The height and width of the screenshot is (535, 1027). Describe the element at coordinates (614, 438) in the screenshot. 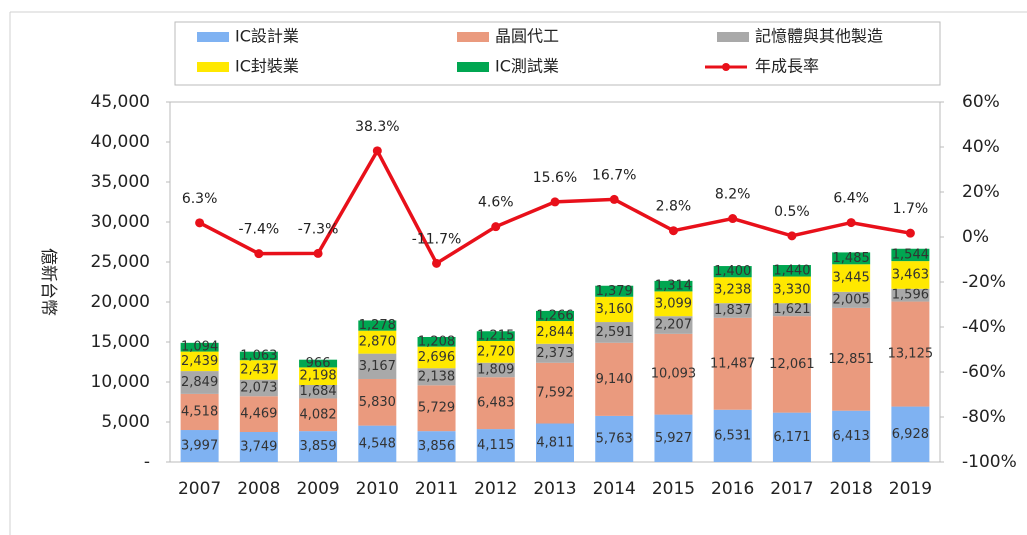

I see `bar-value-label: 5,763` at that location.